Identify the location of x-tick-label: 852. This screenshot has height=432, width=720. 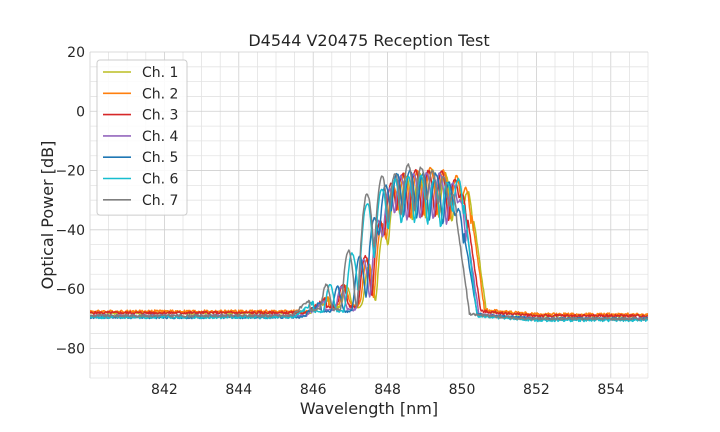
(536, 390).